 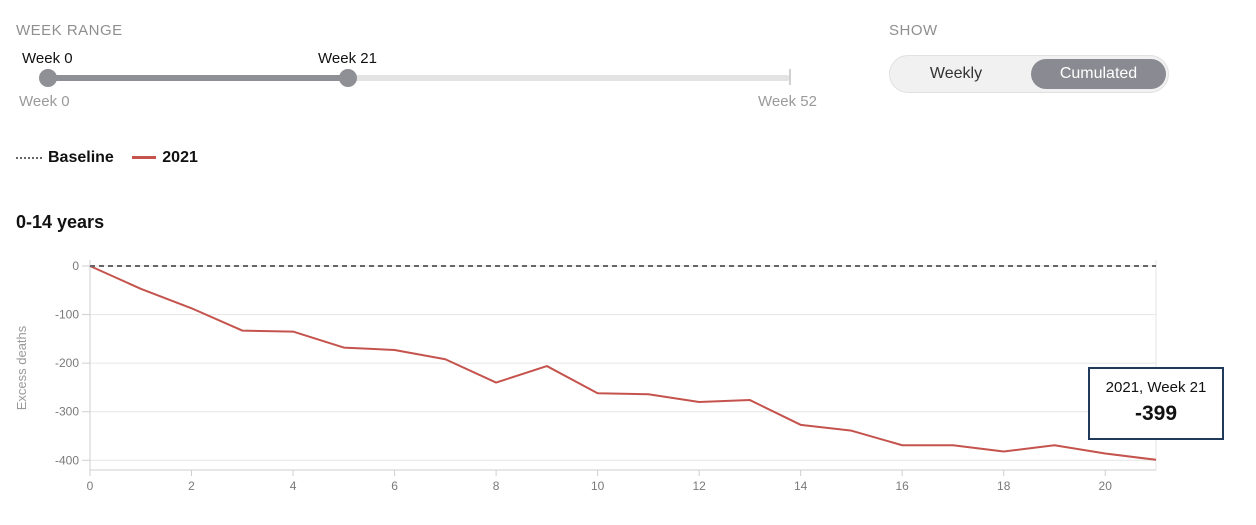 I want to click on range-to-value: Week 21, so click(x=347, y=58).